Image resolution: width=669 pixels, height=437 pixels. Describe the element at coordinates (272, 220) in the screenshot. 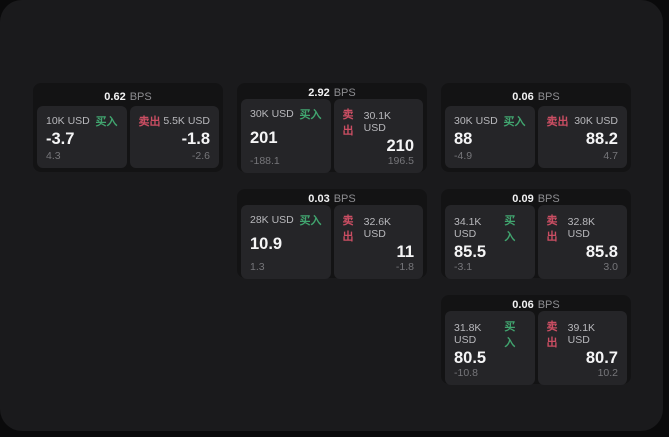

I see `buy-notional: 28K USD` at that location.